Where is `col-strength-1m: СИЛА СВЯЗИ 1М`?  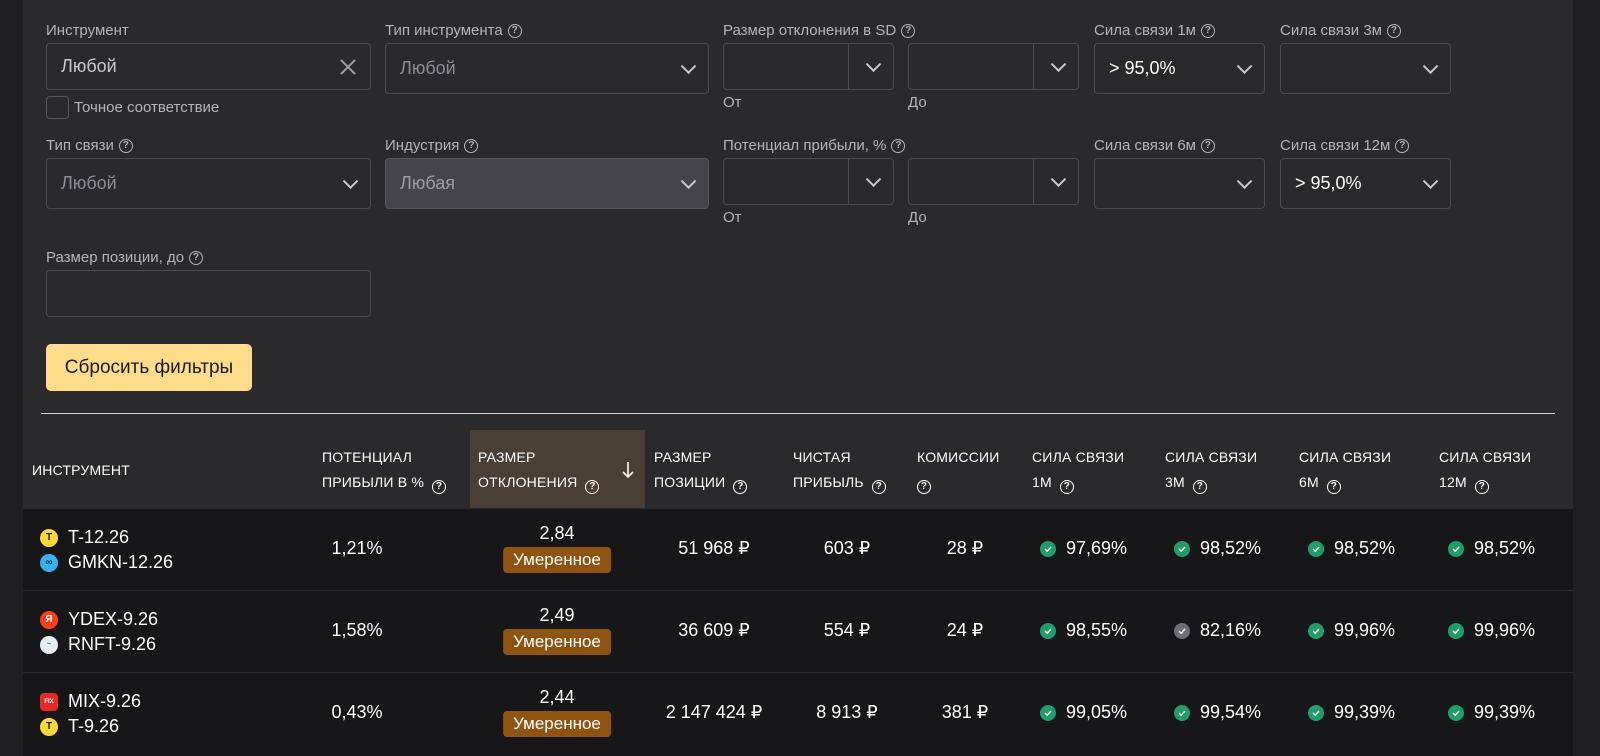 col-strength-1m: СИЛА СВЯЗИ 1М is located at coordinates (1078, 470).